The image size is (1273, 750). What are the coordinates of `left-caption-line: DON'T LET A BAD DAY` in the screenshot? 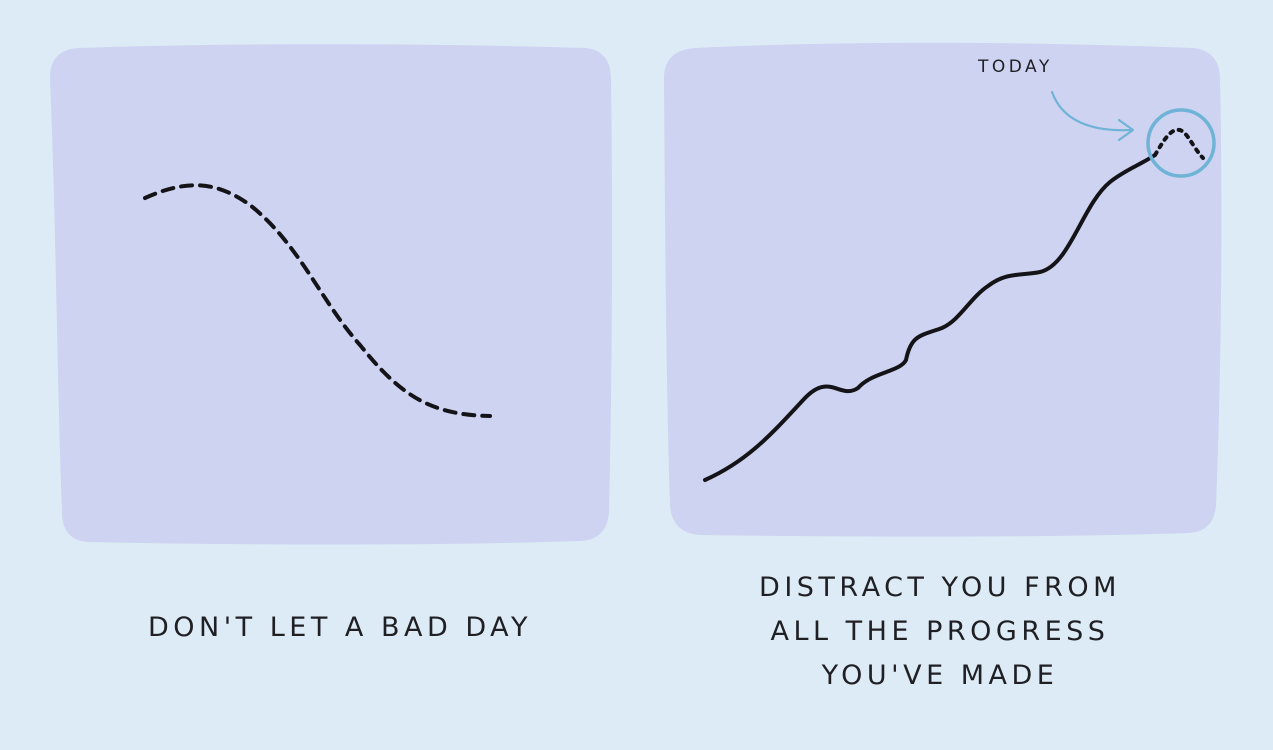 It's located at (340, 627).